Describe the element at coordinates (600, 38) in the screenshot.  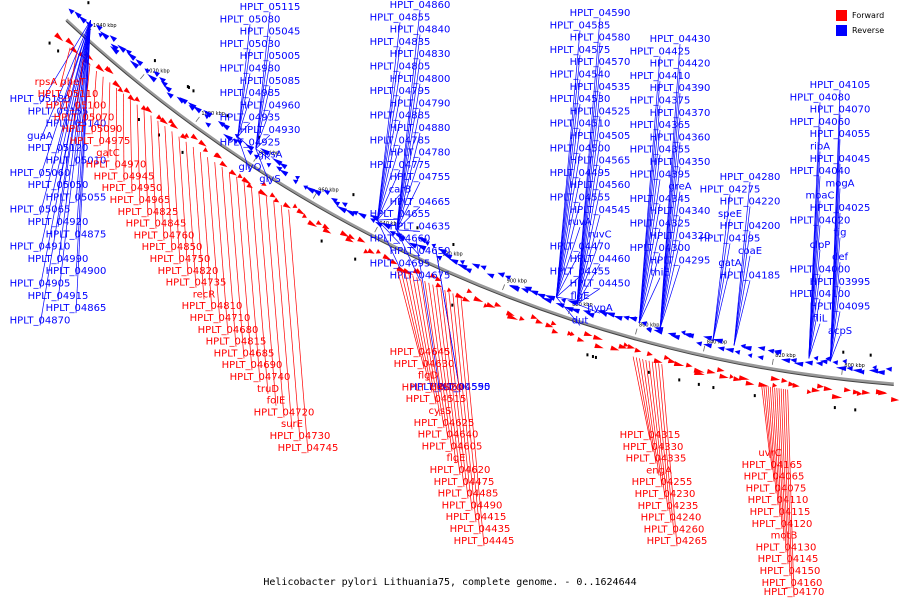
I see `reverse-gene-label: HPLT_04580` at that location.